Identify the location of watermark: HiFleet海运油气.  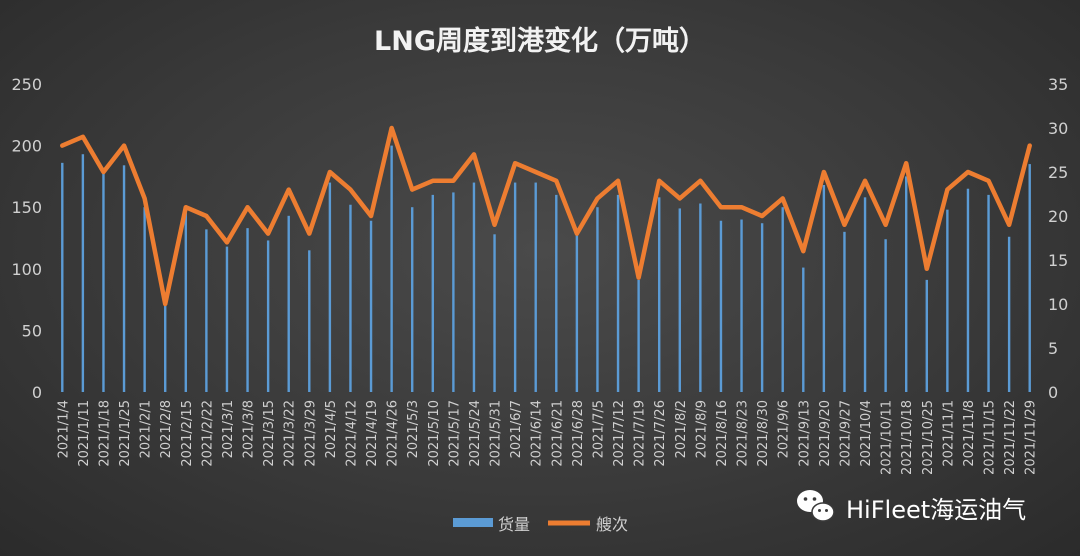
(911, 507).